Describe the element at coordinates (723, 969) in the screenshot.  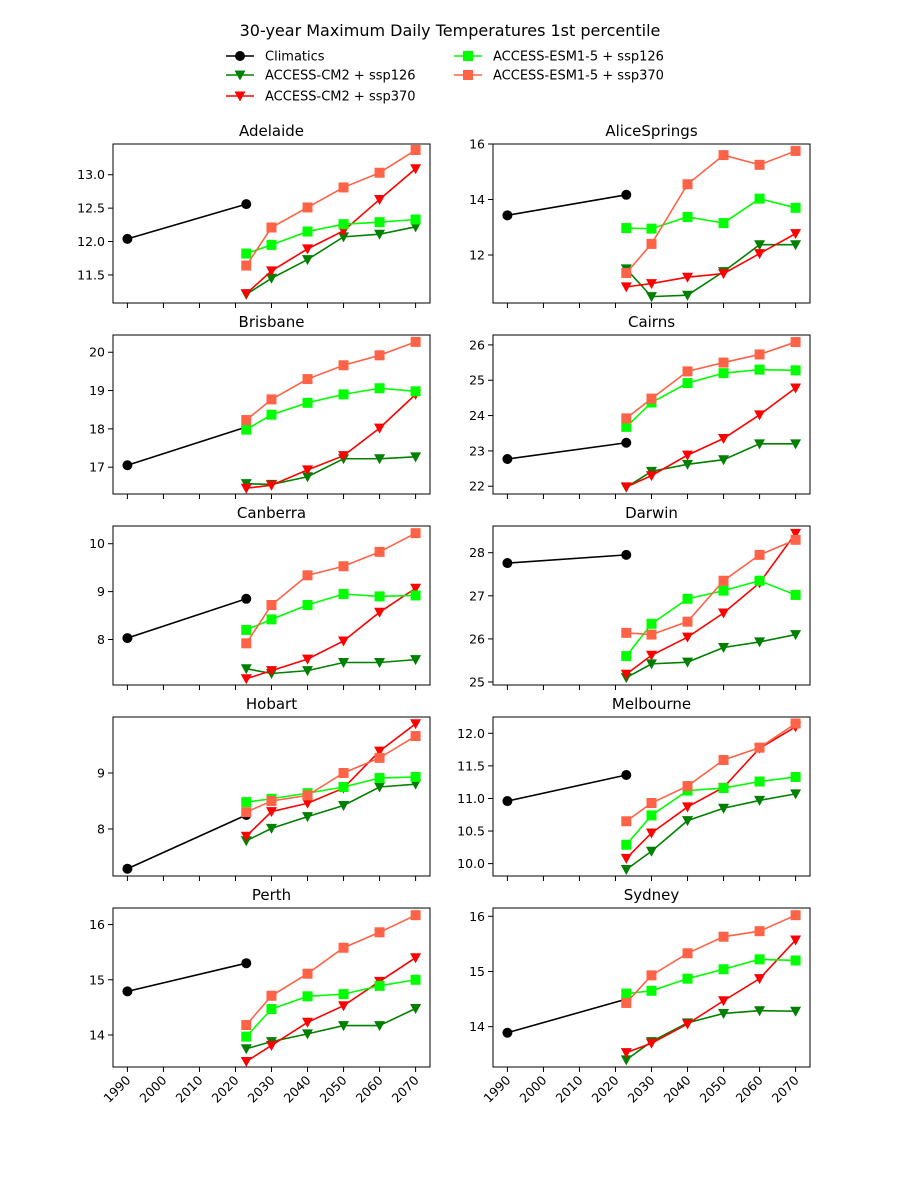
I see `data-point-access-esm1-5-ssp126-2050` at that location.